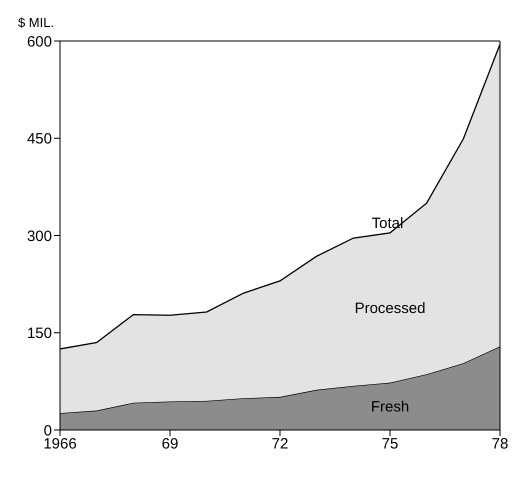  Describe the element at coordinates (390, 444) in the screenshot. I see `x-tick-label: 75` at that location.